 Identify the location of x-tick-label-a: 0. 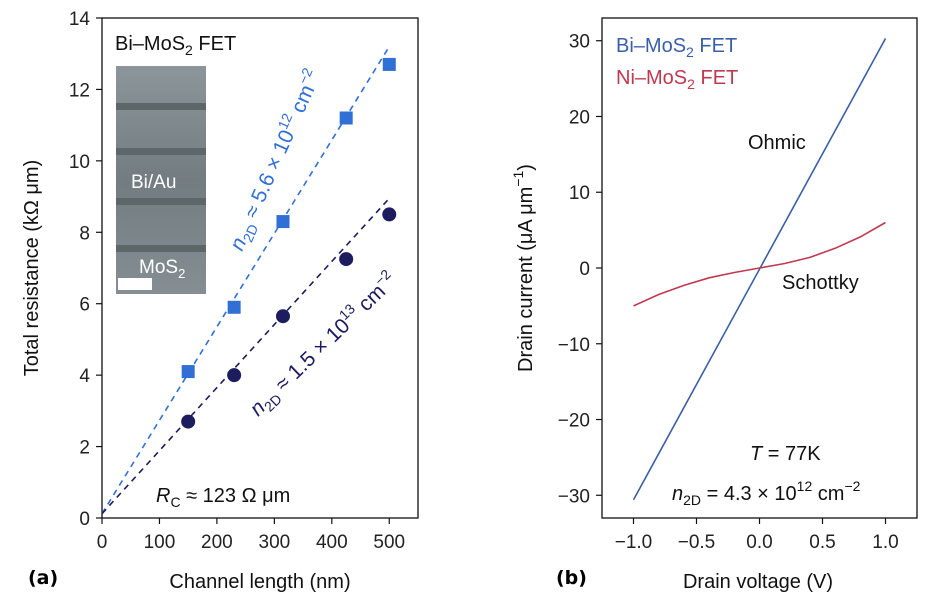
(102, 542).